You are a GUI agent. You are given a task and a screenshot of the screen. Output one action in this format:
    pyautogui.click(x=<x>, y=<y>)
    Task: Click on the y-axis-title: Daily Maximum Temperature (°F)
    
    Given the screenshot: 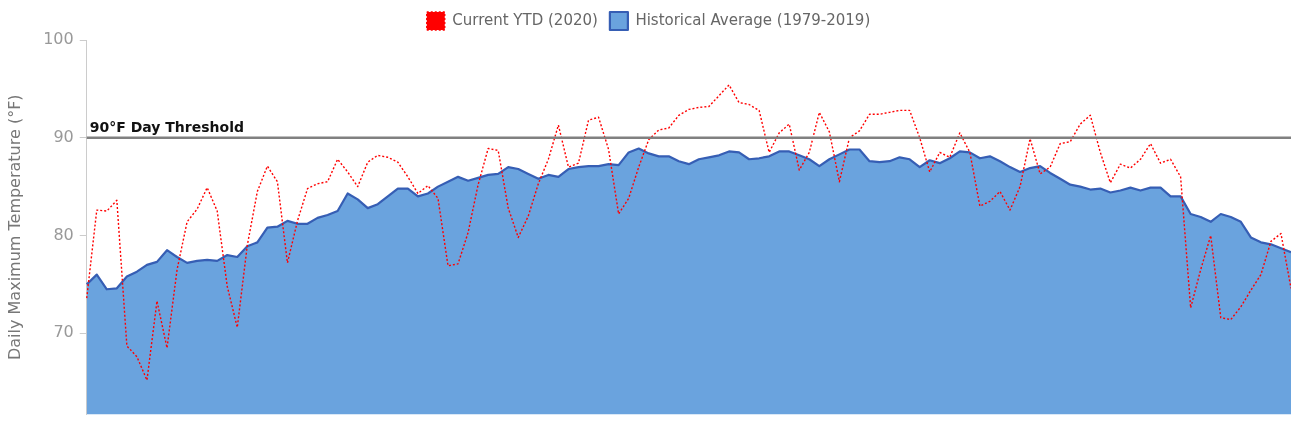 What is the action you would take?
    pyautogui.click(x=14, y=227)
    